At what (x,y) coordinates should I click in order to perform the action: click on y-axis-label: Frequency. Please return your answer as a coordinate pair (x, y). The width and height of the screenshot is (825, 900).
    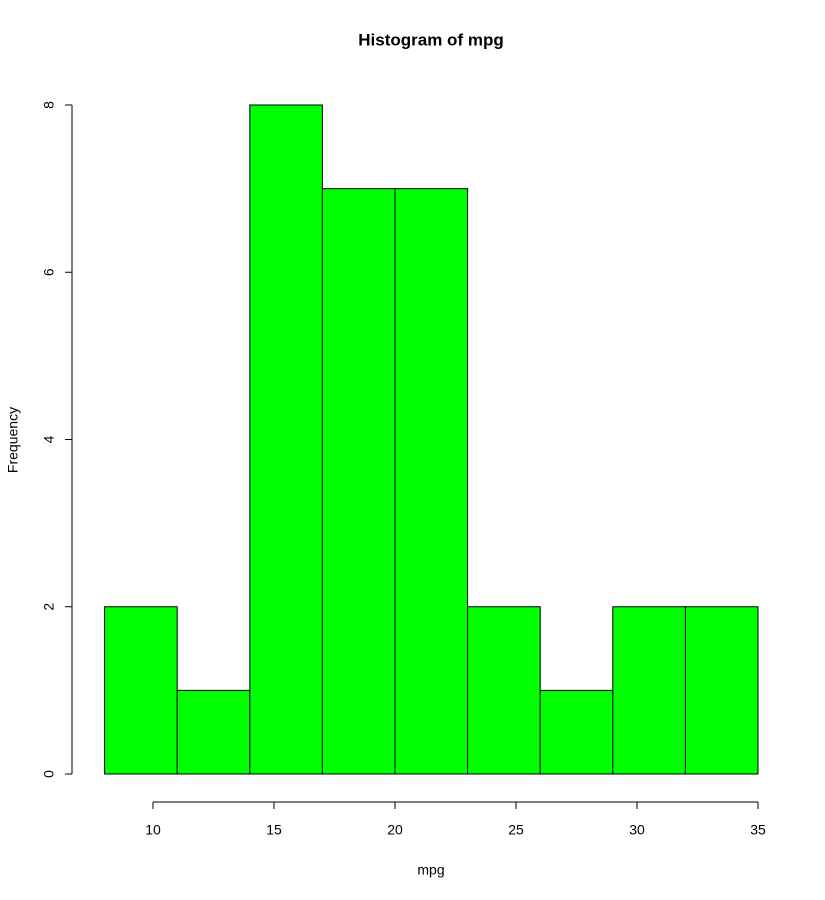
    Looking at the image, I should click on (13, 440).